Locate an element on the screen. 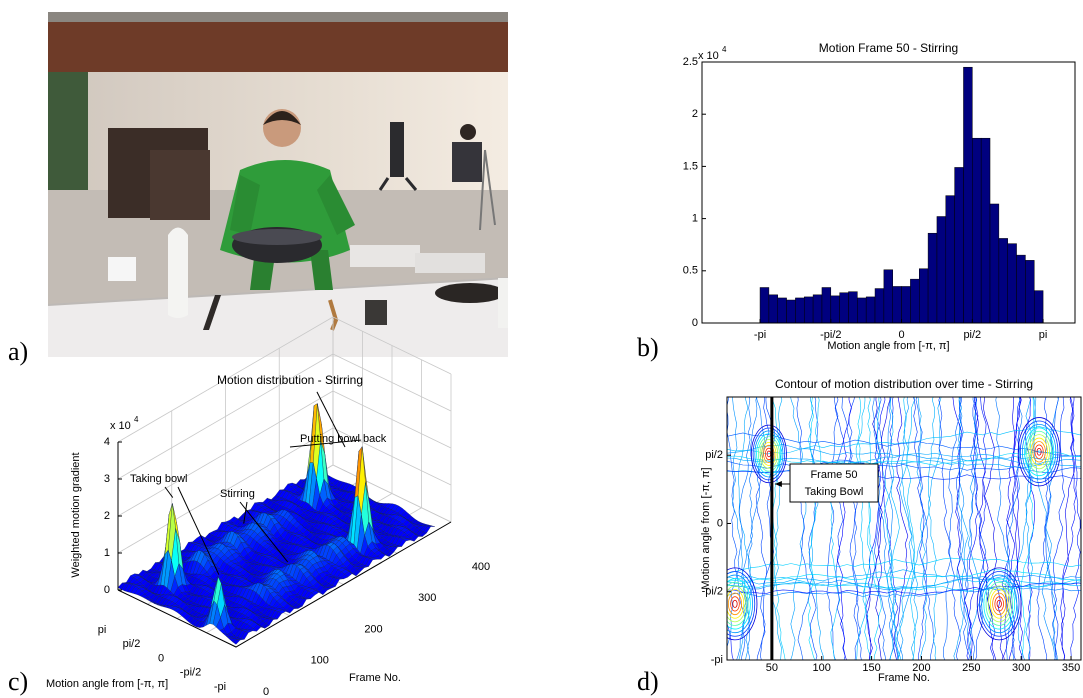 The width and height of the screenshot is (1083, 698). x-tick-label: 300 is located at coordinates (1021, 668).